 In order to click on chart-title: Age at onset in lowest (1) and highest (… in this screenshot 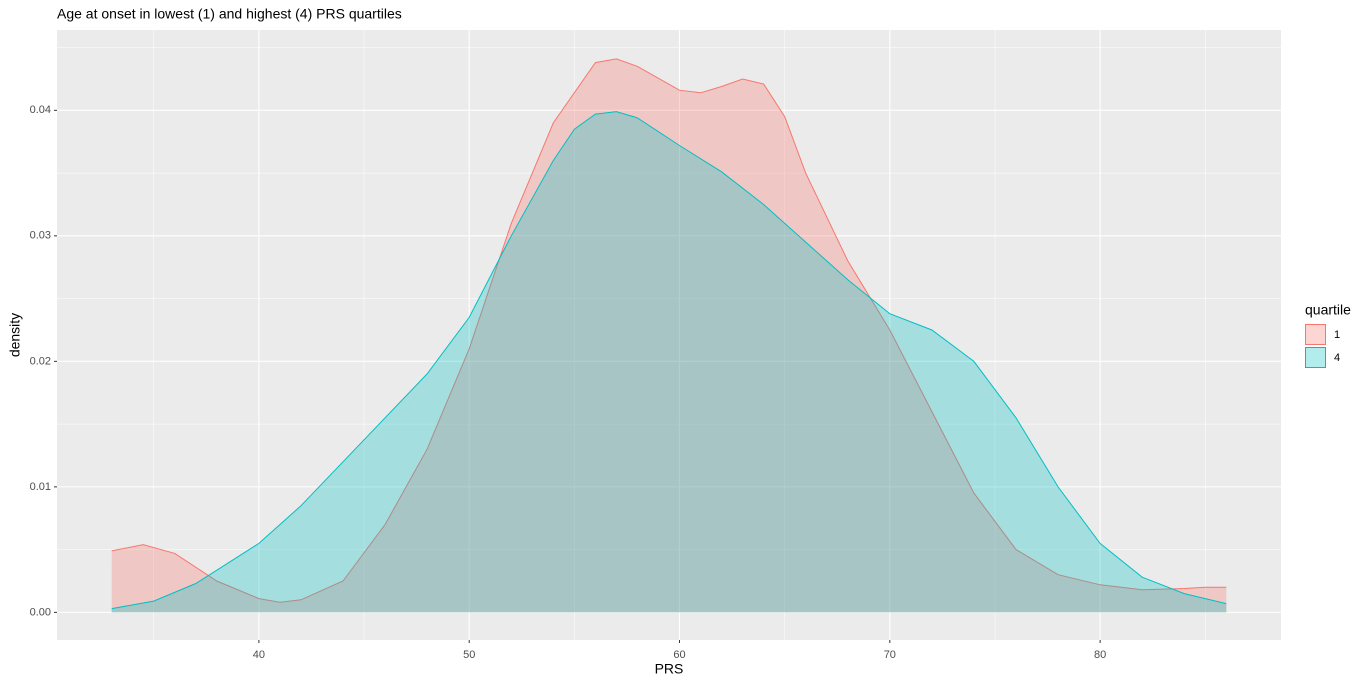, I will do `click(229, 14)`.